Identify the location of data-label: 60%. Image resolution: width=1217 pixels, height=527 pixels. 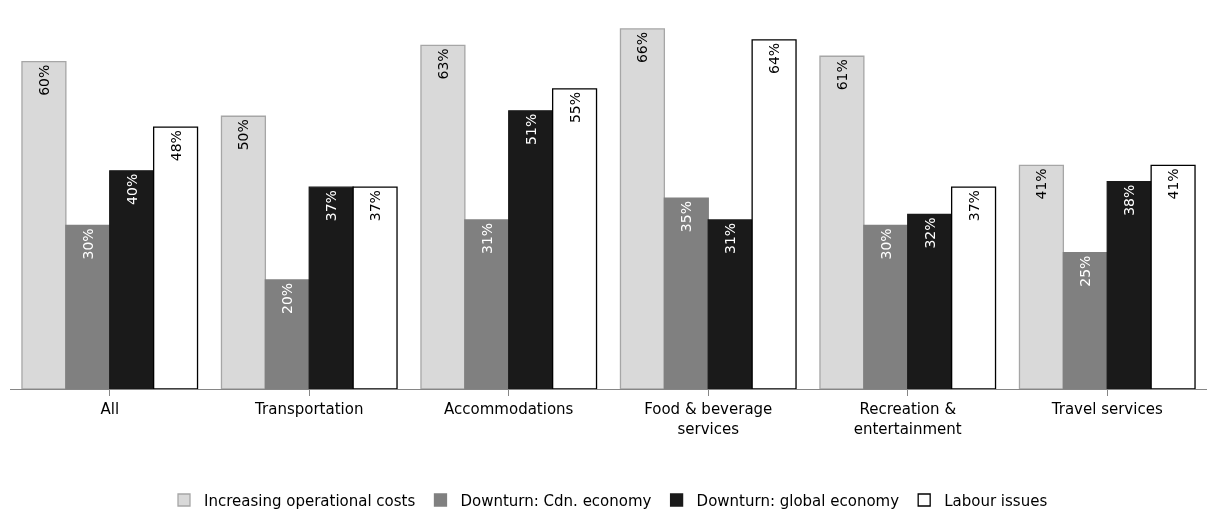
(43, 80).